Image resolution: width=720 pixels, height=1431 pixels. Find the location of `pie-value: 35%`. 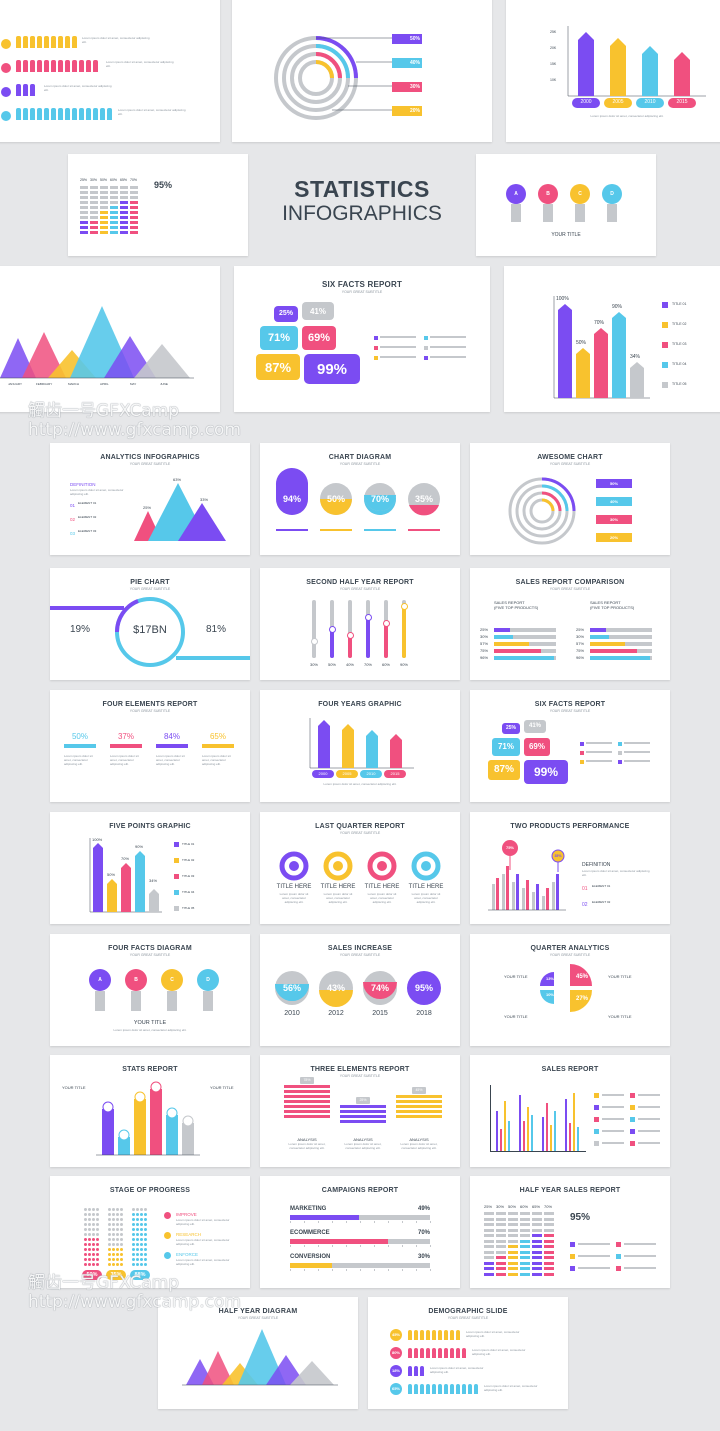

pie-value: 35% is located at coordinates (423, 499).